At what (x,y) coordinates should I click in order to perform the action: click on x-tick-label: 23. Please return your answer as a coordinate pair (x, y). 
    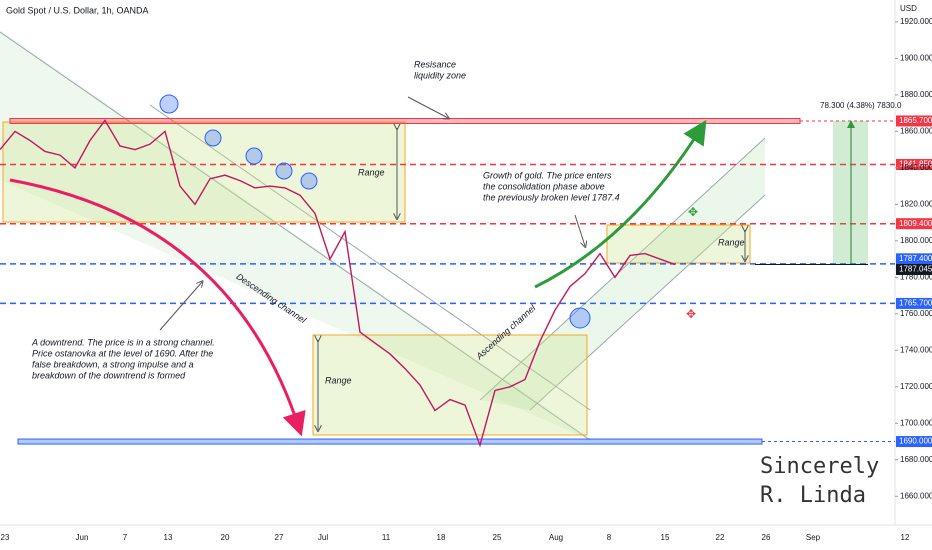
    Looking at the image, I should click on (5, 537).